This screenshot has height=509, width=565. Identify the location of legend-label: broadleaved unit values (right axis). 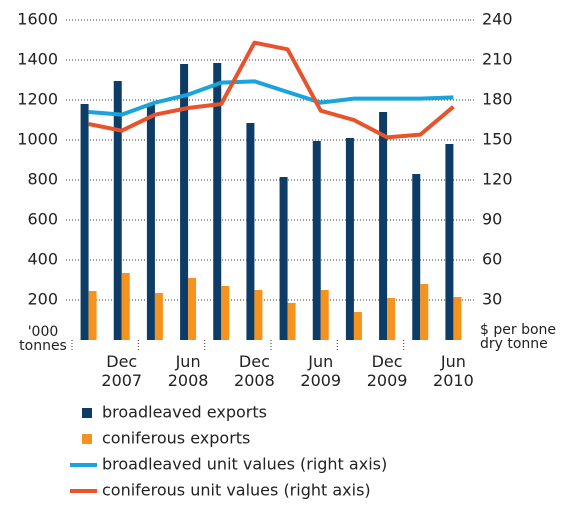
(244, 464).